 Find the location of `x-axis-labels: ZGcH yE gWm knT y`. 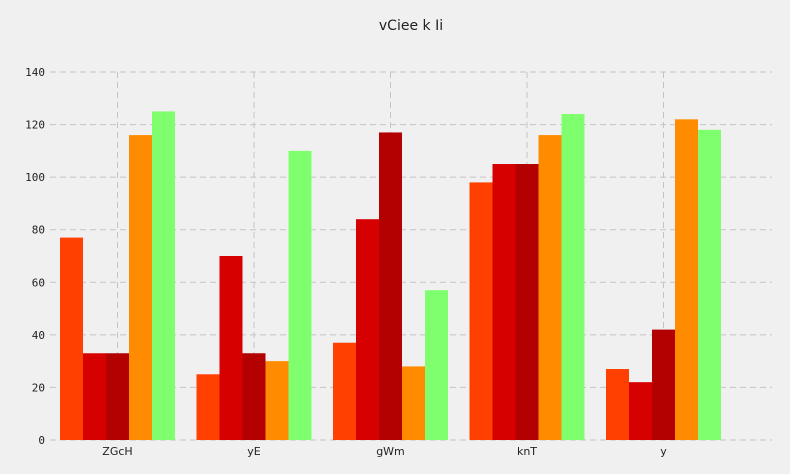

x-axis-labels: ZGcH yE gWm knT y is located at coordinates (384, 451).